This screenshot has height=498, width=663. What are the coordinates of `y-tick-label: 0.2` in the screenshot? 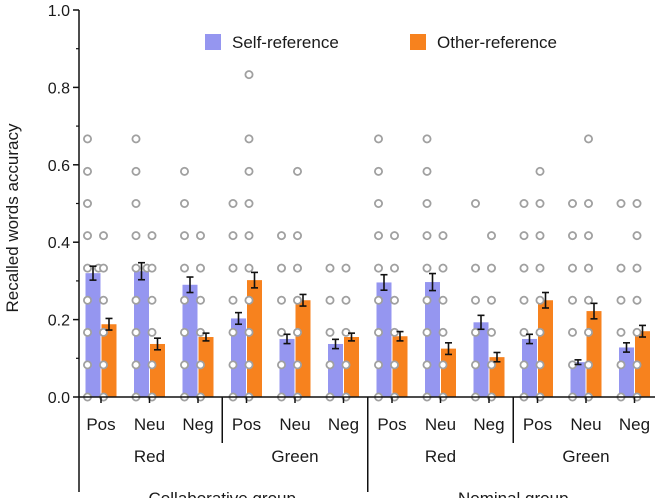 It's located at (59, 321).